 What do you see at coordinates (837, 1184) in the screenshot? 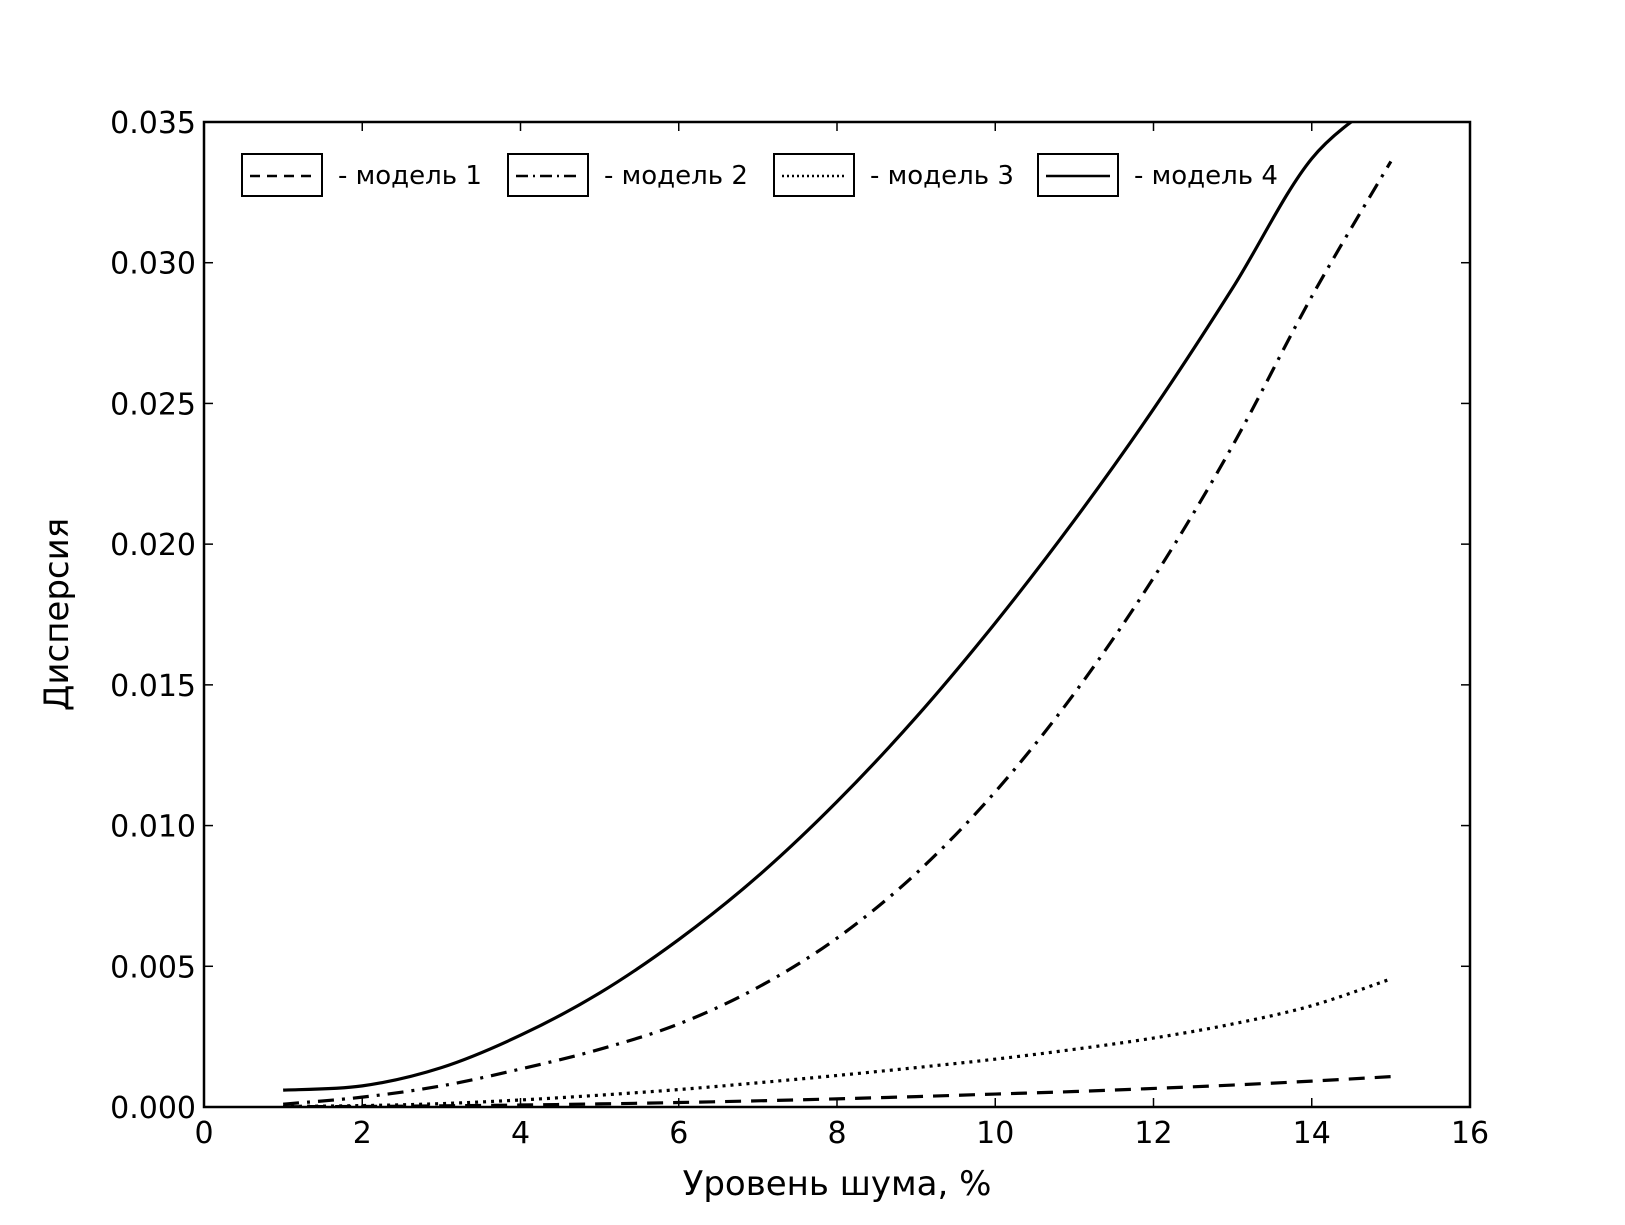
I see `x-axis-label: Уровень шума, %` at bounding box center [837, 1184].